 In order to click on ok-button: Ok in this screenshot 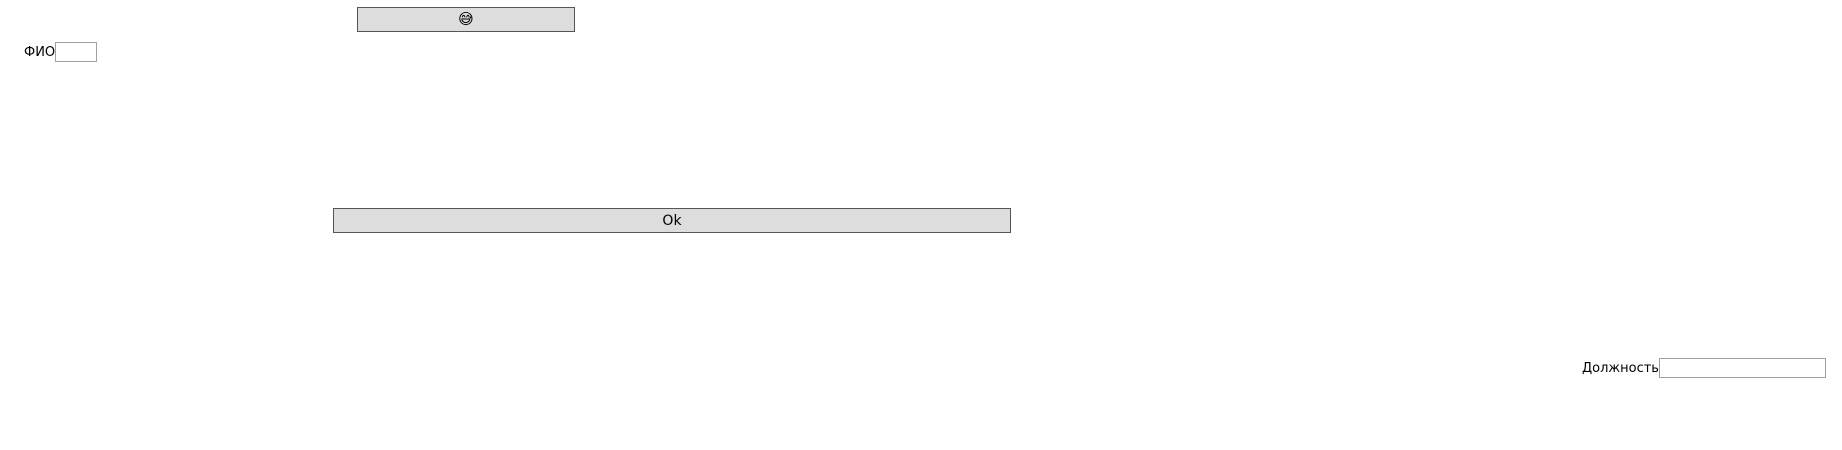, I will do `click(672, 220)`.